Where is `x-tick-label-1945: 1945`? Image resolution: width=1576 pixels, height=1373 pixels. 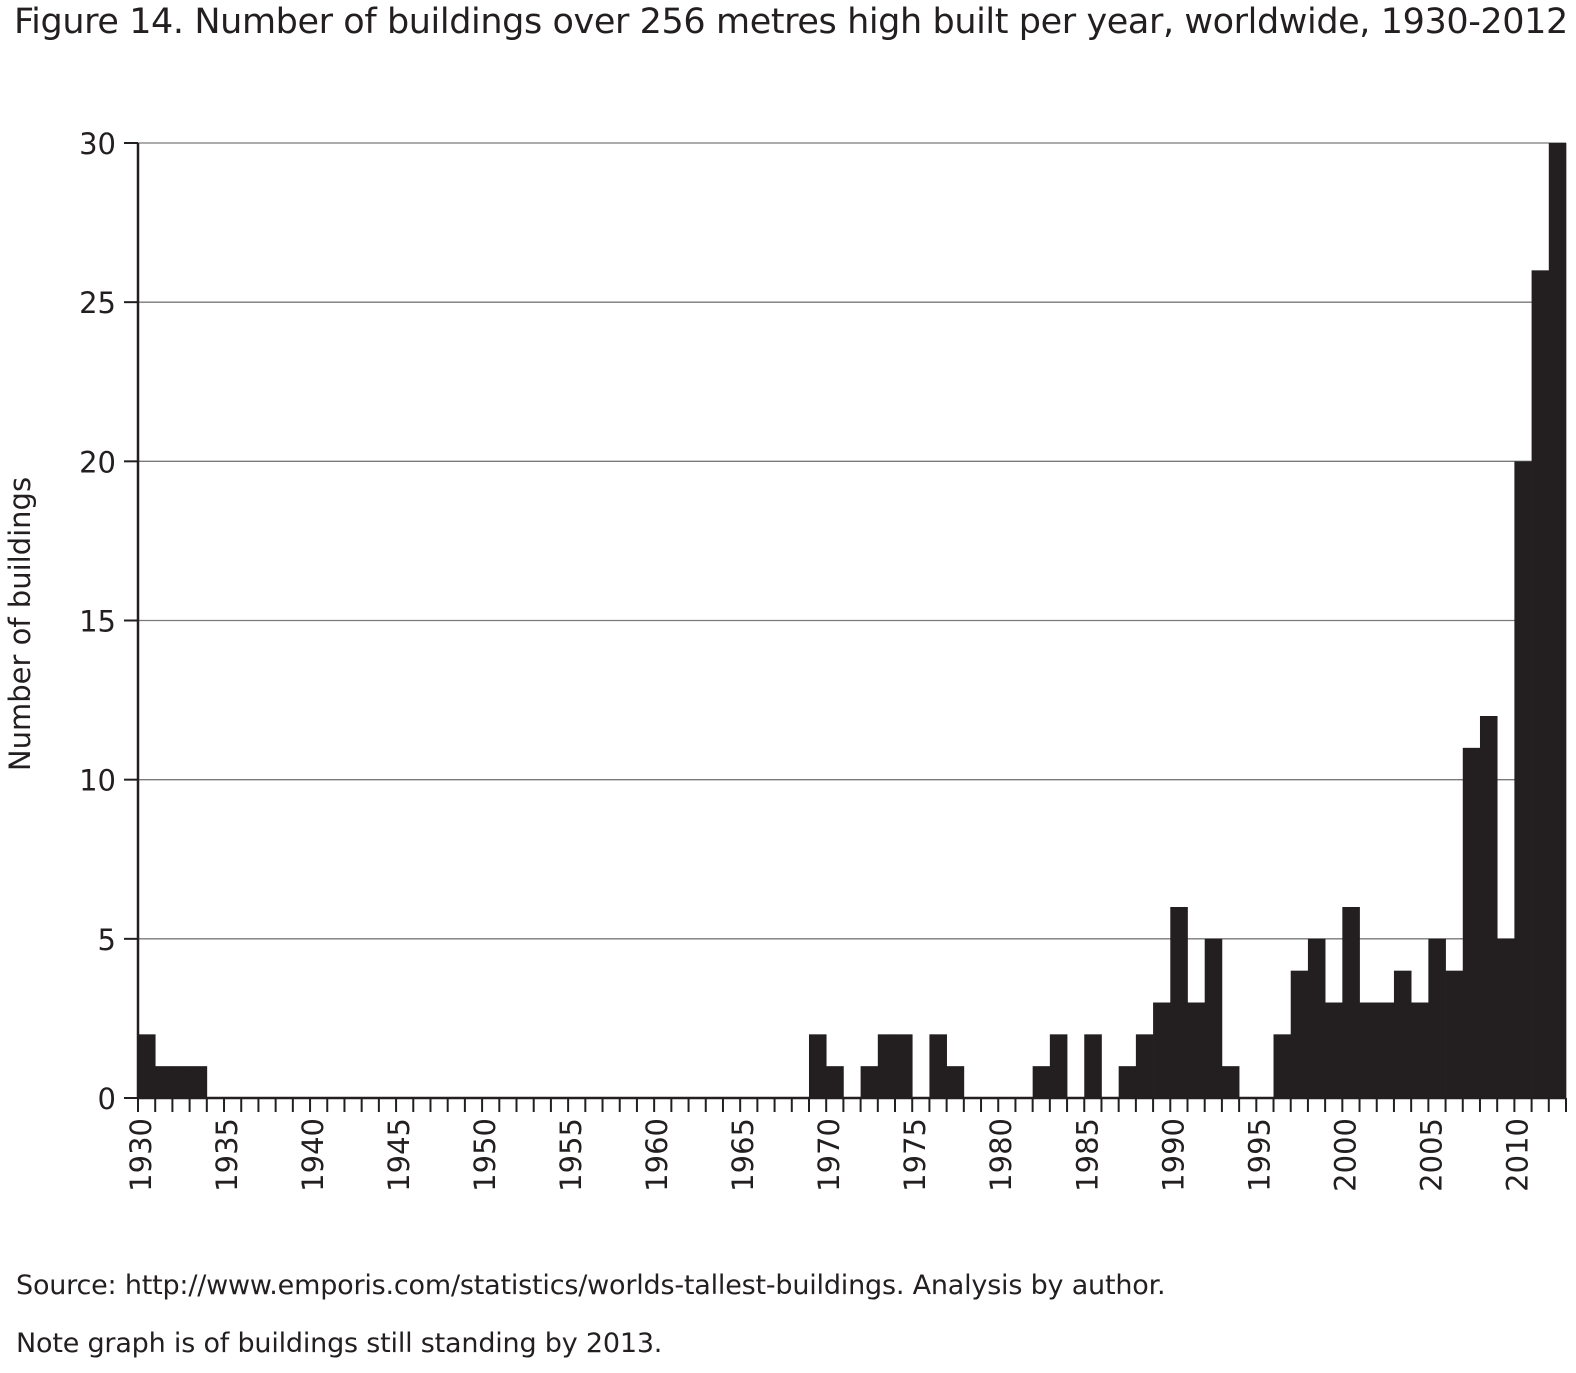
x-tick-label-1945: 1945 is located at coordinates (399, 1155).